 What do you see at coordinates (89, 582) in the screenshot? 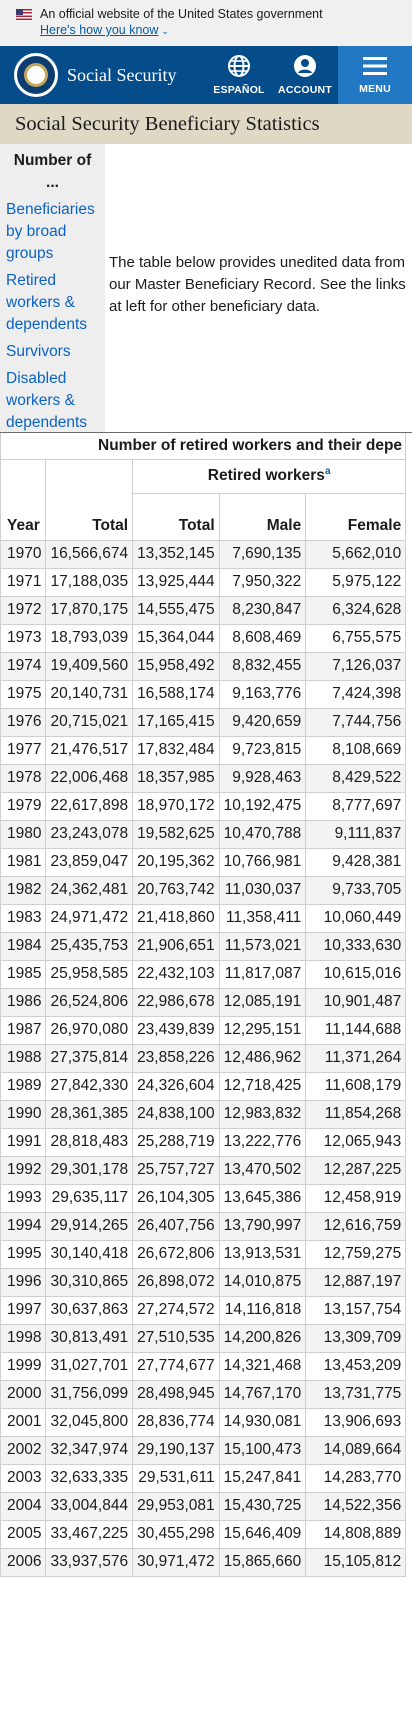
I see `cell-total: 17,188,035` at bounding box center [89, 582].